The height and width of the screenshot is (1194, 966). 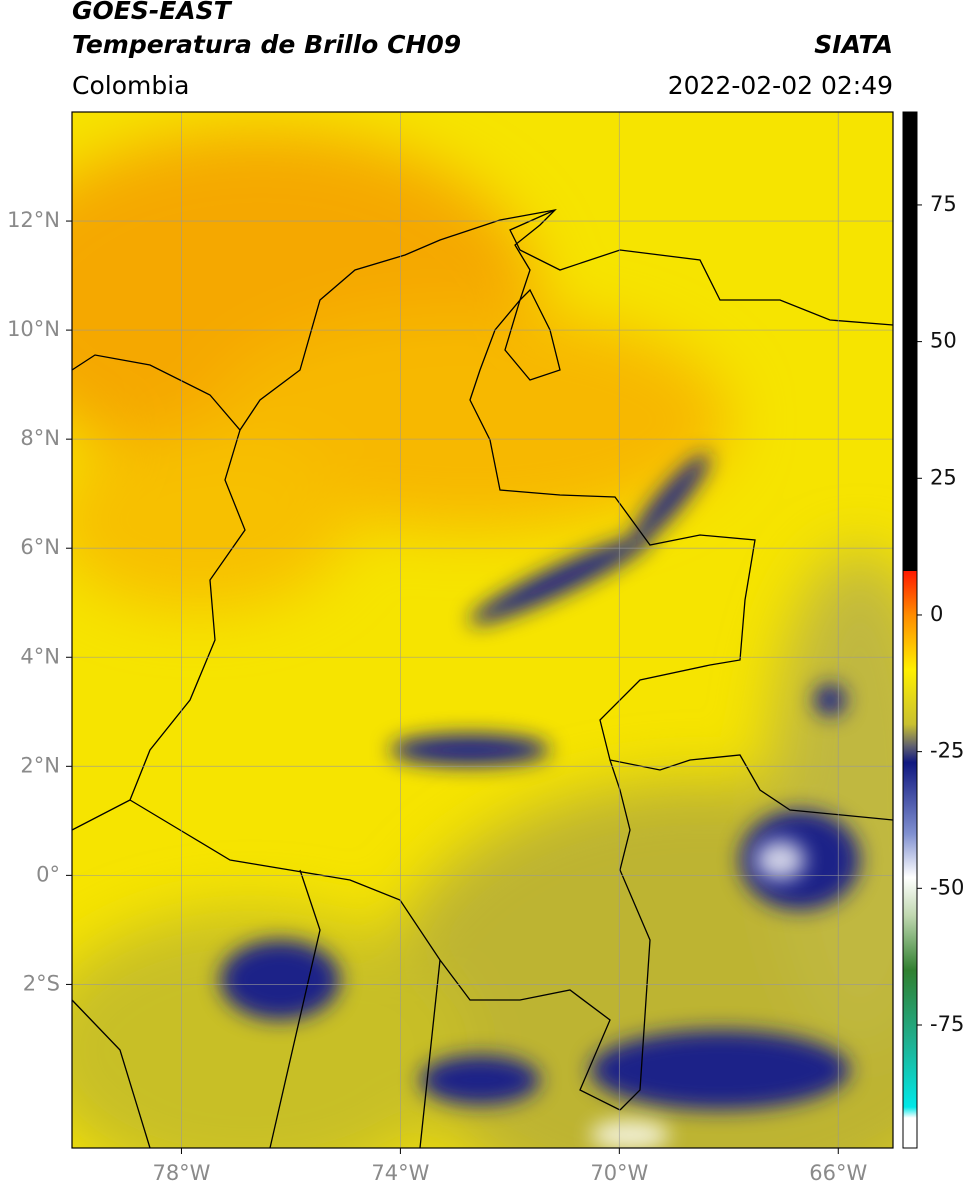 I want to click on title: GOES-EAST, so click(x=152, y=12).